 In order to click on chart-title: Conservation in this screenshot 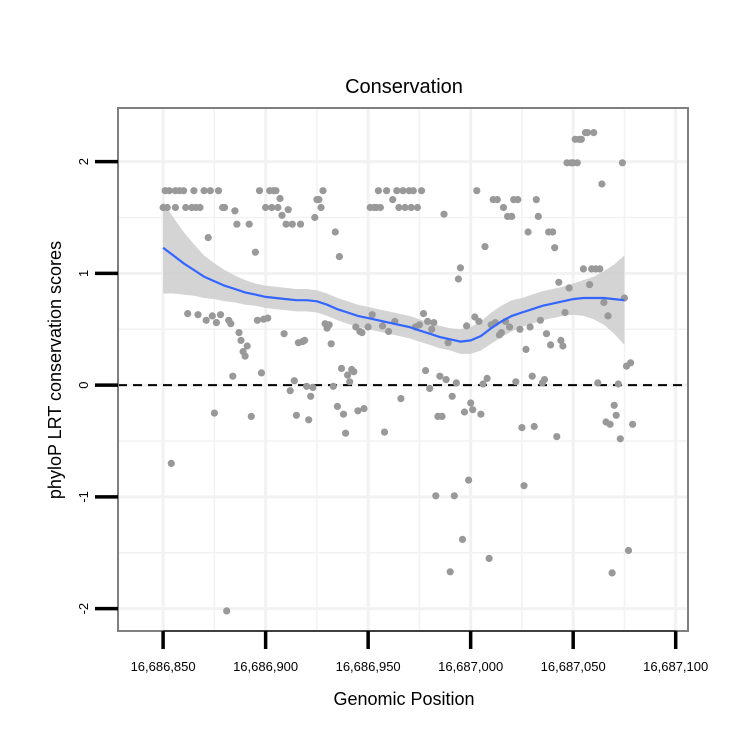, I will do `click(404, 87)`.